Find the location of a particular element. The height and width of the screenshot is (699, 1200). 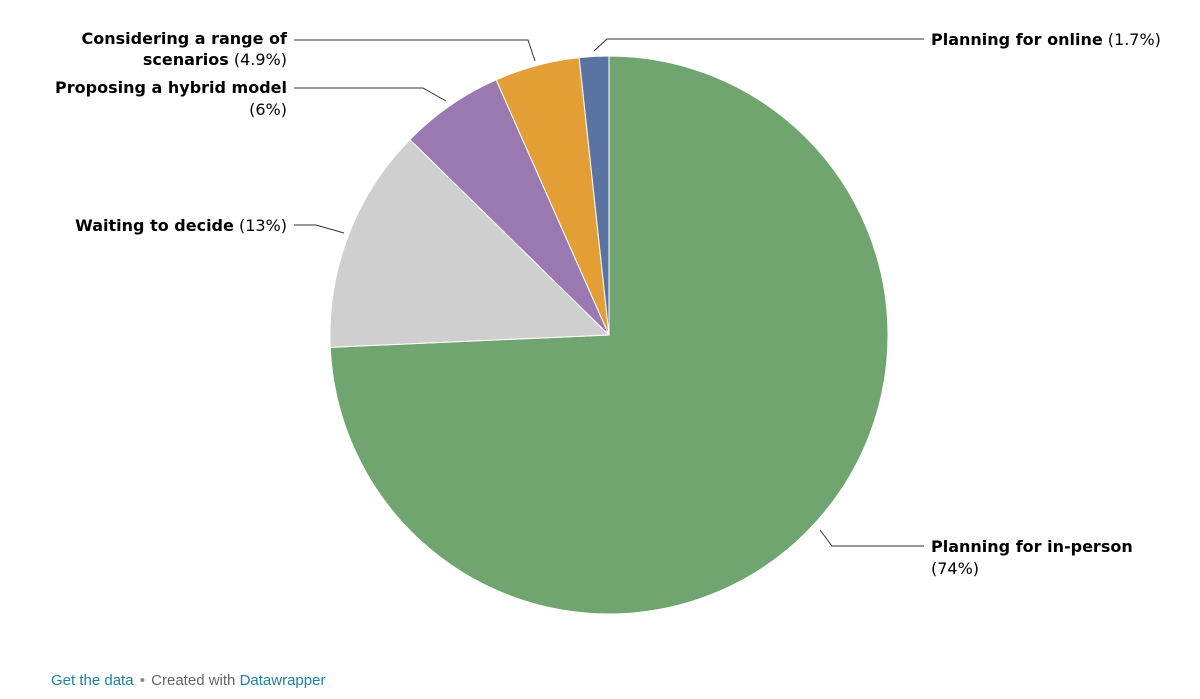

datawrapper-link: Datawrapper is located at coordinates (282, 680).